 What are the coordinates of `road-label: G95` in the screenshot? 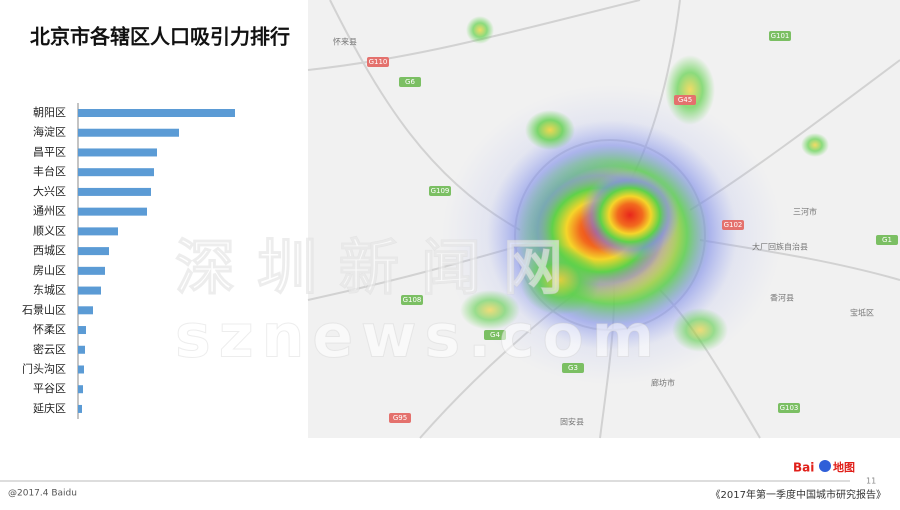 It's located at (400, 418).